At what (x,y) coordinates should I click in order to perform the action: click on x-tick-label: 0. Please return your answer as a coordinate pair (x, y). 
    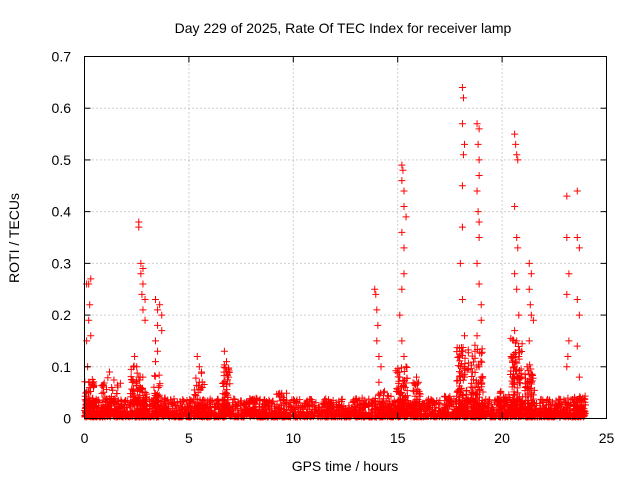
    Looking at the image, I should click on (85, 438).